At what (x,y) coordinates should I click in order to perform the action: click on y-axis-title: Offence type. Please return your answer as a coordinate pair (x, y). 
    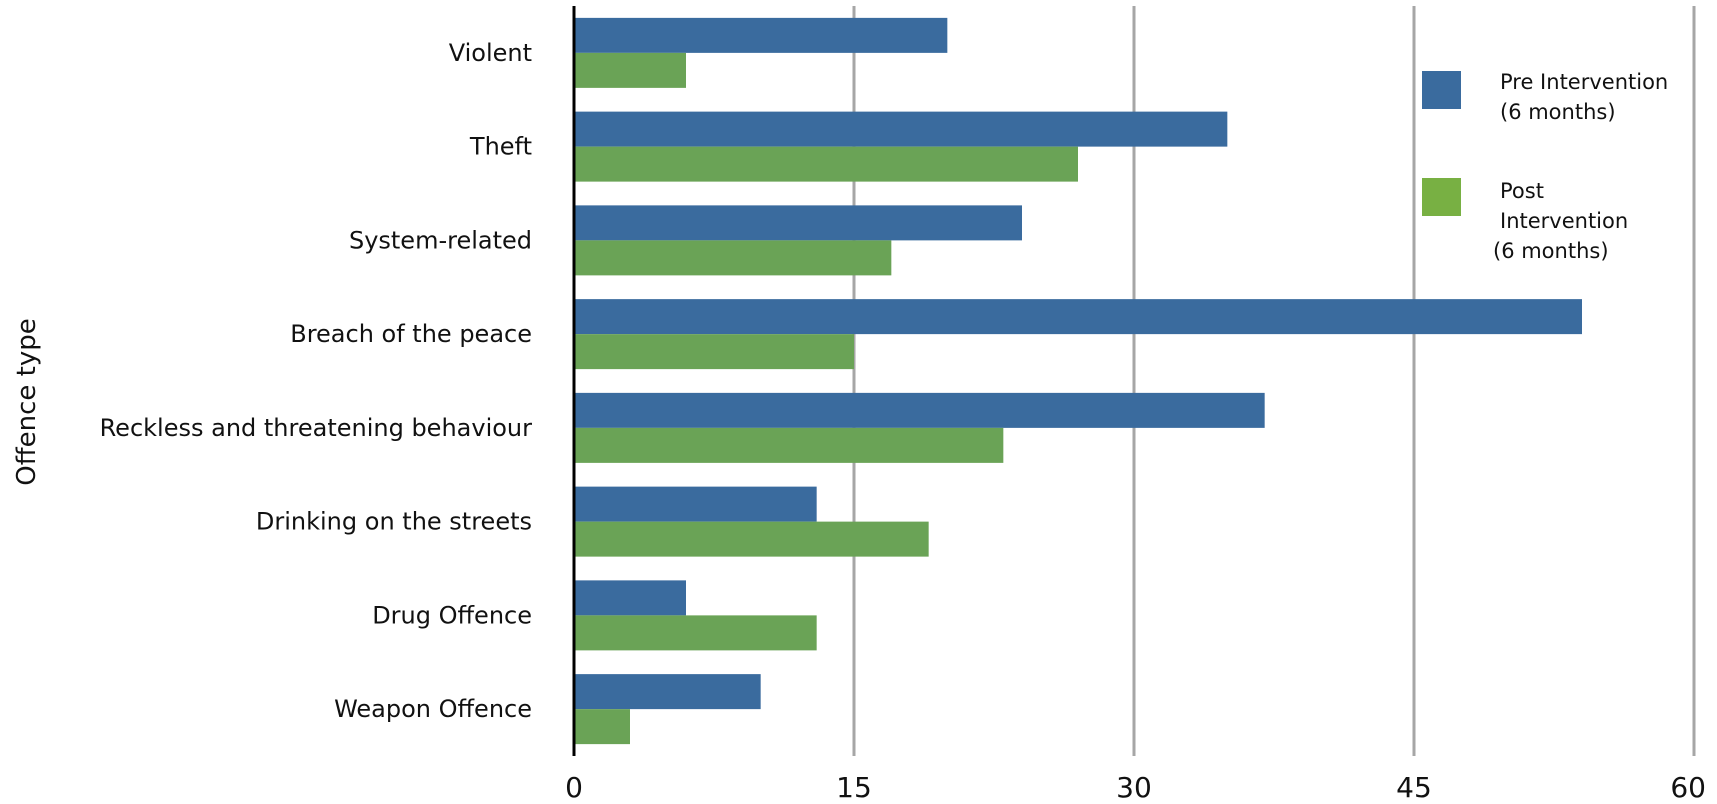
    Looking at the image, I should click on (27, 402).